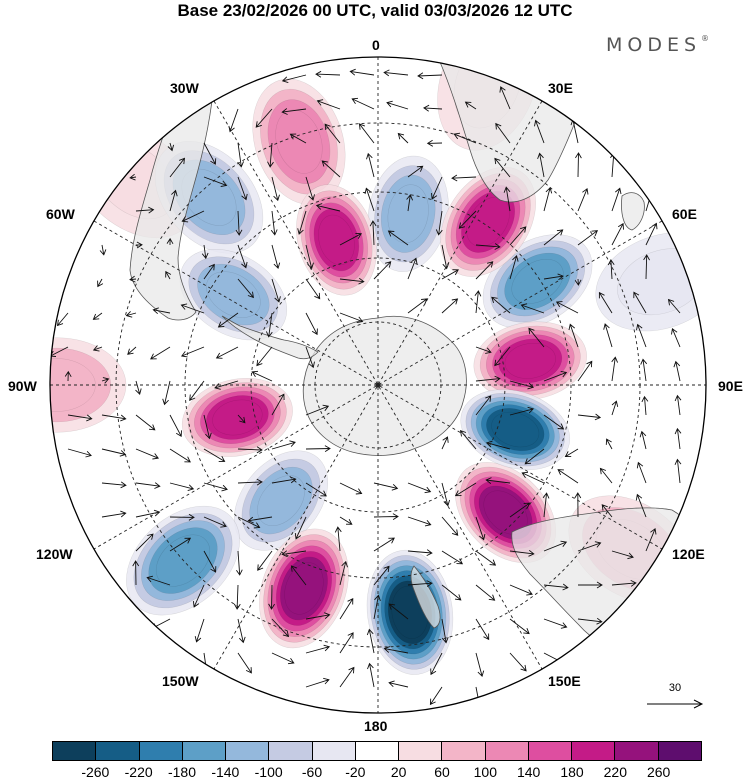 The width and height of the screenshot is (750, 783). I want to click on colorbar-tick-label: 100, so click(485, 772).